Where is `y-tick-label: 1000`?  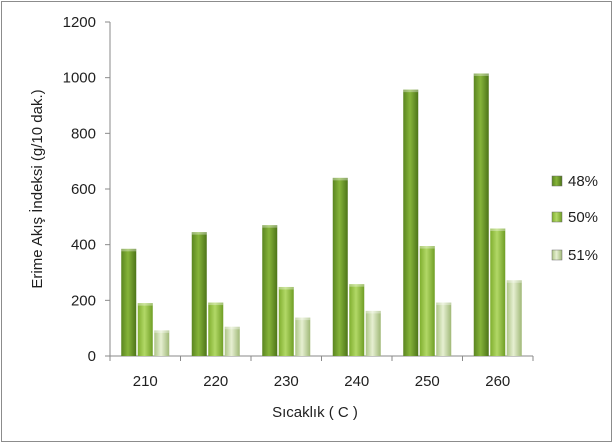
y-tick-label: 1000 is located at coordinates (79, 78).